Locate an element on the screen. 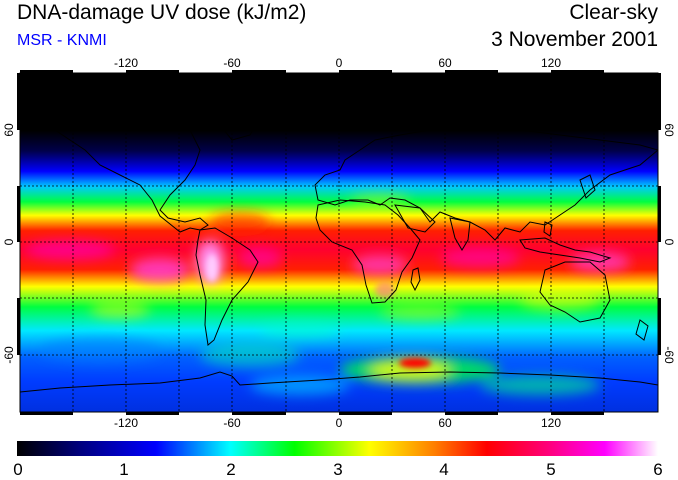 Image resolution: width=678 pixels, height=480 pixels. right-lat-tick: 0 is located at coordinates (669, 242).